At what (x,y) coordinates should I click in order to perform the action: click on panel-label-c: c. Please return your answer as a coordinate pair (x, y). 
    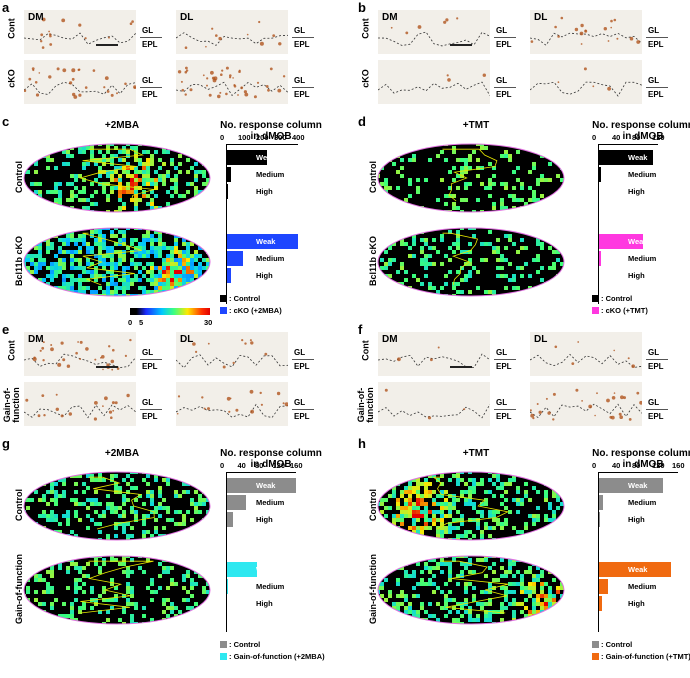
    Looking at the image, I should click on (6, 121).